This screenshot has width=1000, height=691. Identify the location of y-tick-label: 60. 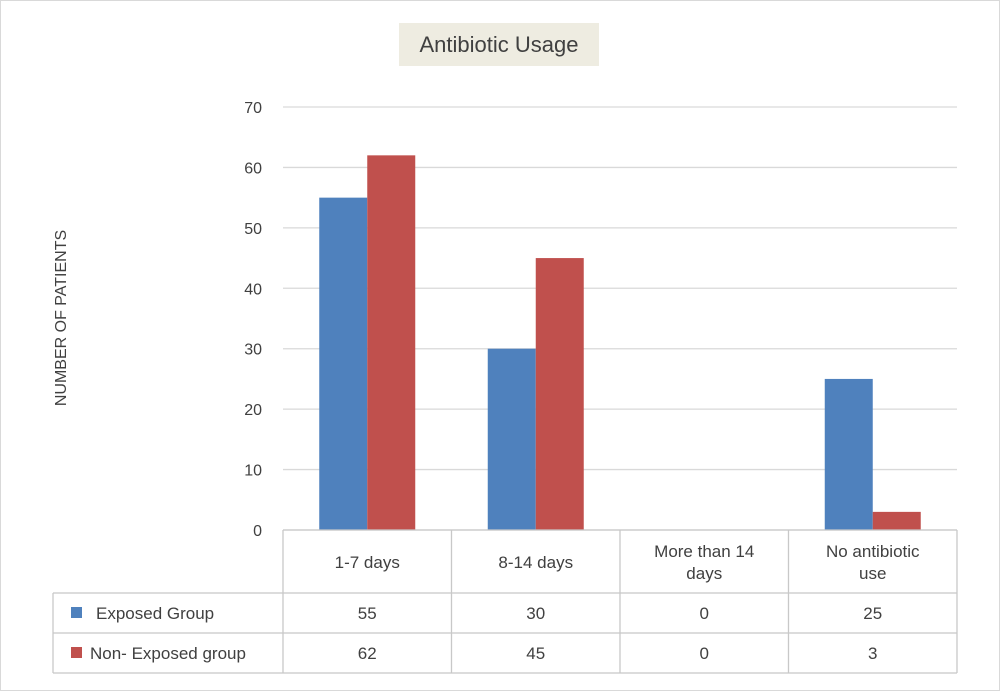
(253, 168).